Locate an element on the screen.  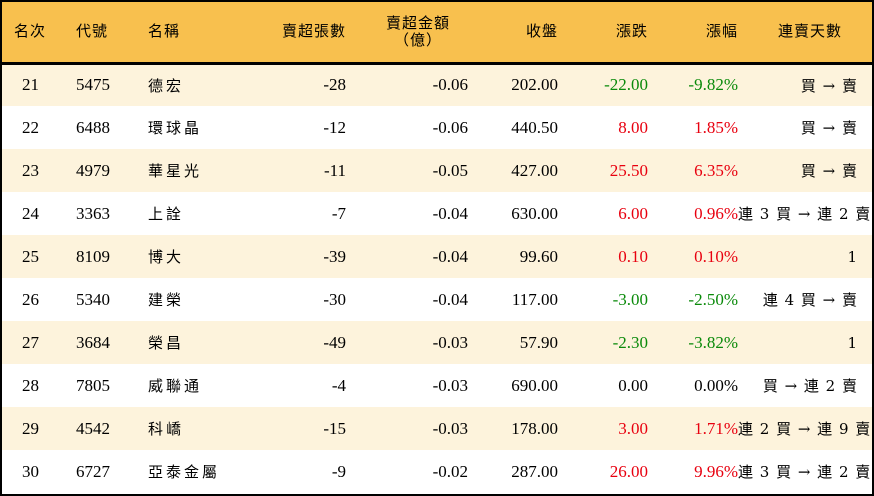
column-header-close: 收盤 is located at coordinates (541, 31).